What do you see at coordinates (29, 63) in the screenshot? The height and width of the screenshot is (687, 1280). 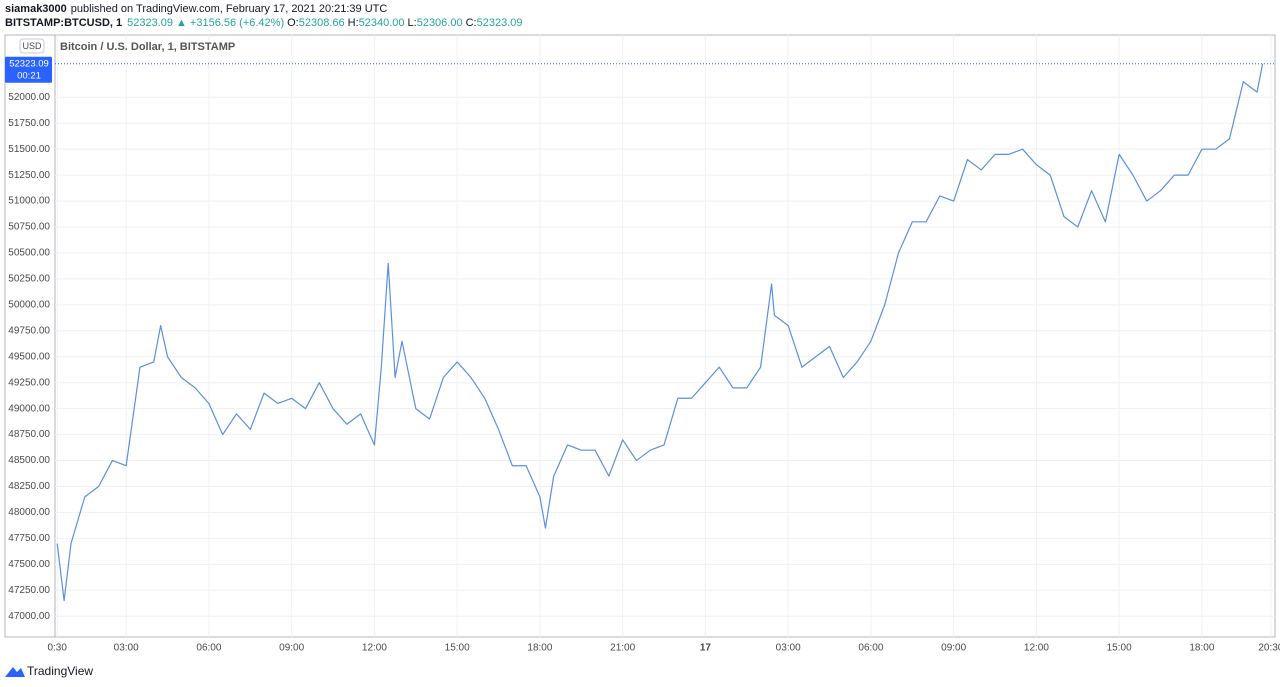 I see `last-price-label: 52323.09` at bounding box center [29, 63].